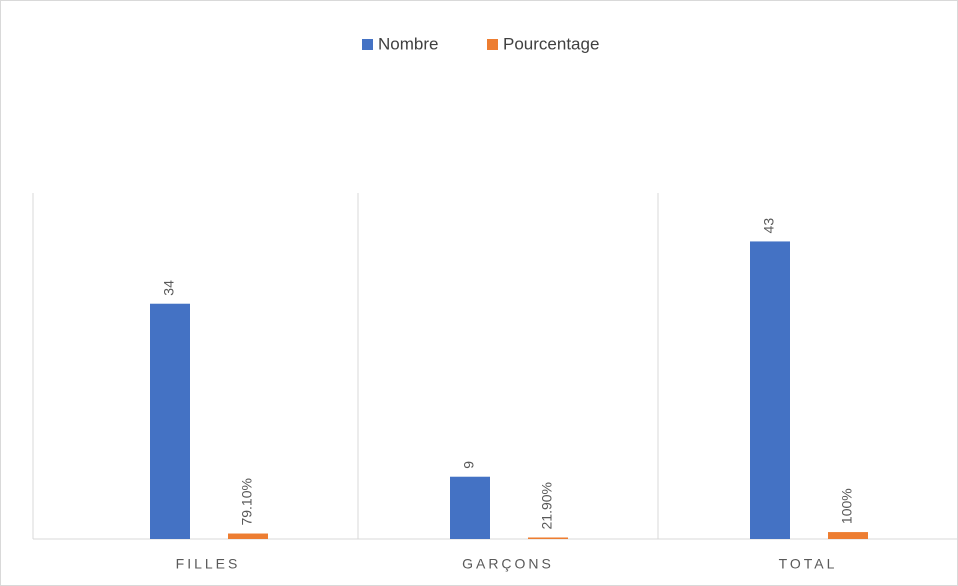 The image size is (958, 586). I want to click on data-label: 100%, so click(847, 506).